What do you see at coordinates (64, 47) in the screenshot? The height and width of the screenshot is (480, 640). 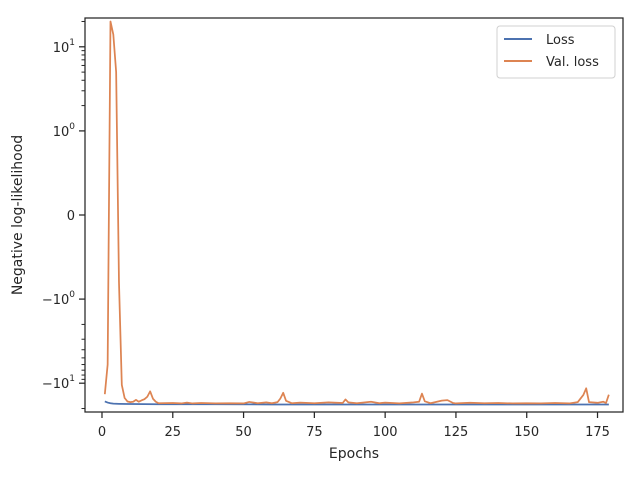 I see `y-tick-label: 10¹` at bounding box center [64, 47].